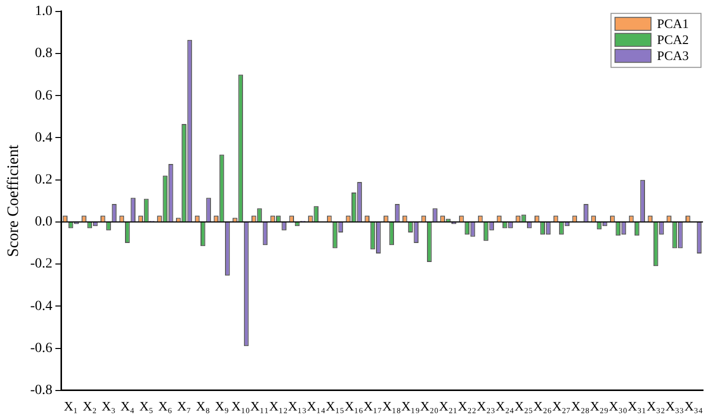 The image size is (709, 418). Describe the element at coordinates (203, 406) in the screenshot. I see `x-tick-label: X₈` at that location.